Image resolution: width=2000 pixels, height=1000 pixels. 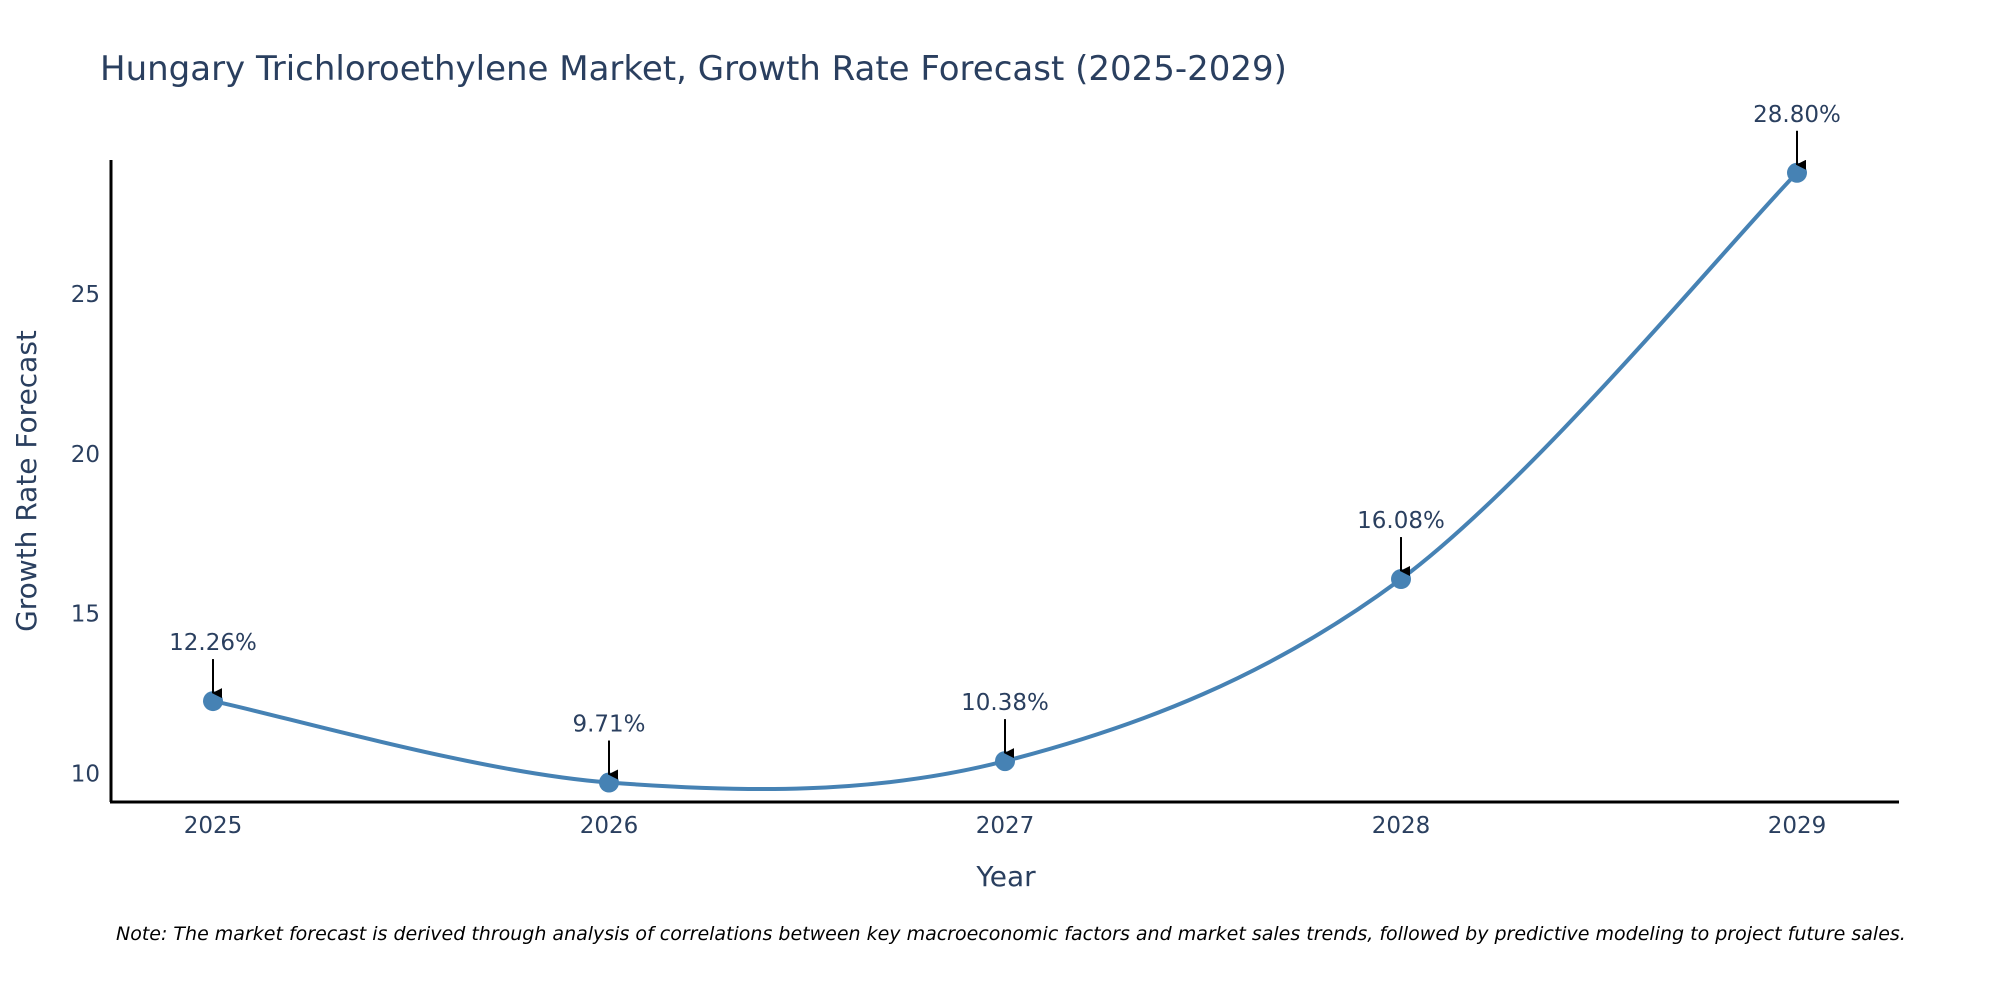 What do you see at coordinates (85, 615) in the screenshot?
I see `y-tick-label: 15` at bounding box center [85, 615].